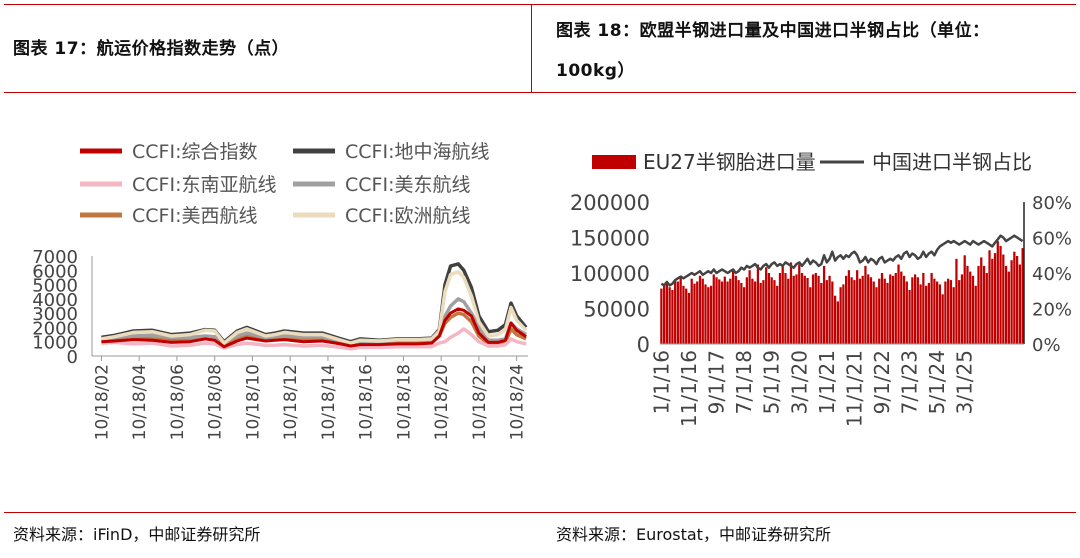  What do you see at coordinates (937, 382) in the screenshot?
I see `x-tick-label: 5/1/24` at bounding box center [937, 382].